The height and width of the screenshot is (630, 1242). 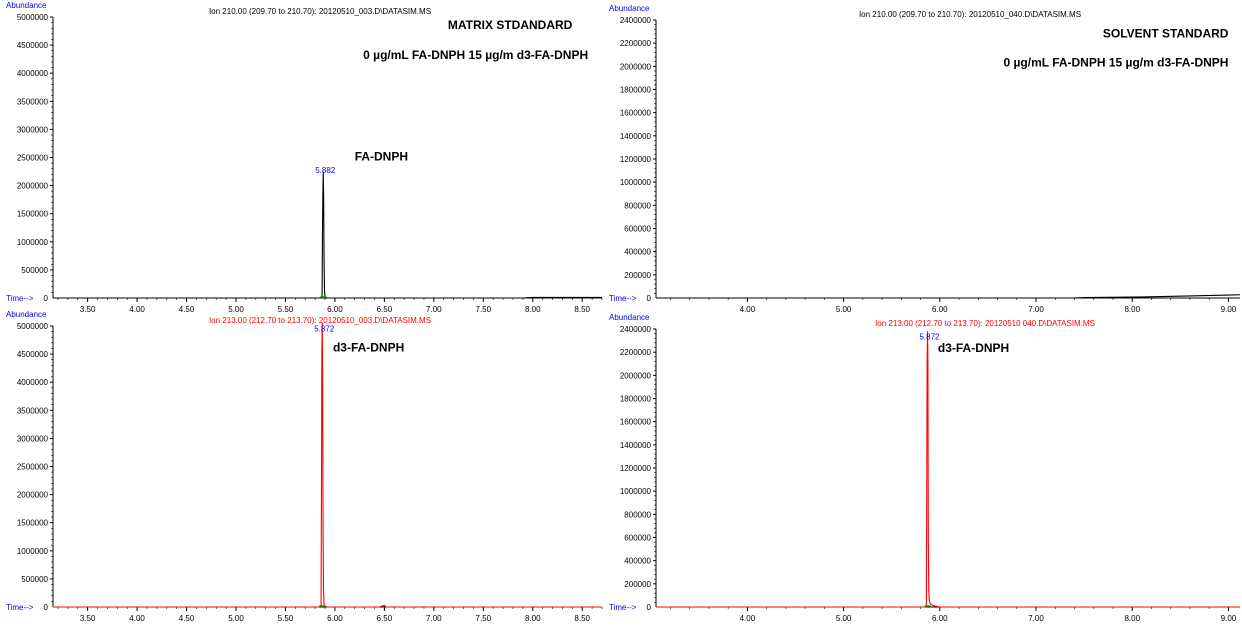 I want to click on peak-label: 5.882, so click(x=325, y=170).